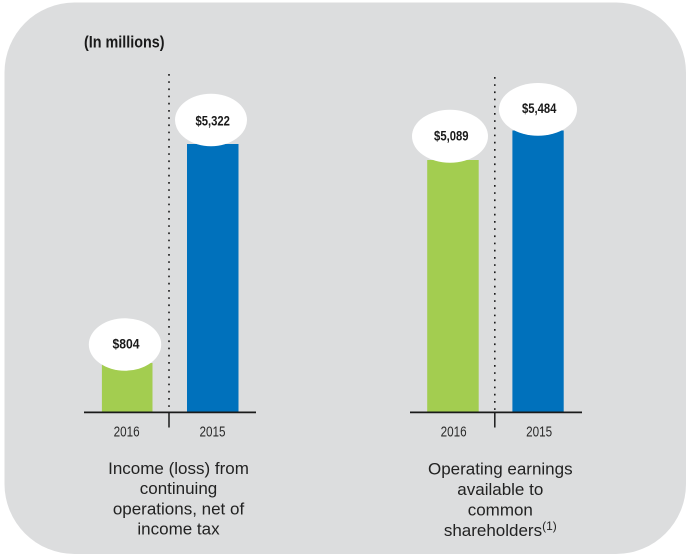  I want to click on svg-text: Operating earnings, so click(500, 469).